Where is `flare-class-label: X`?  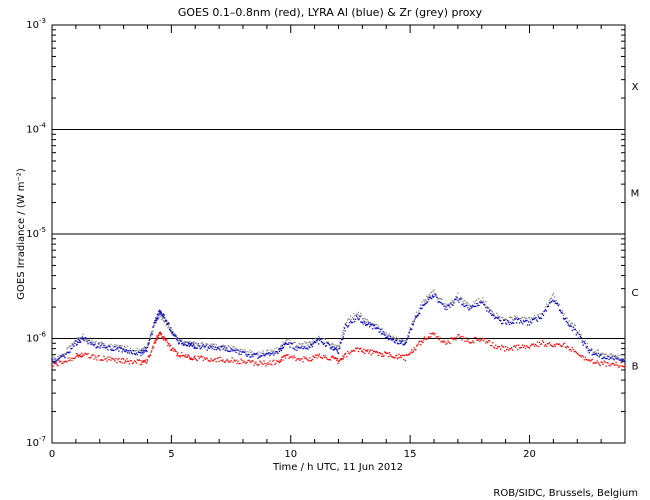
flare-class-label: X is located at coordinates (635, 87).